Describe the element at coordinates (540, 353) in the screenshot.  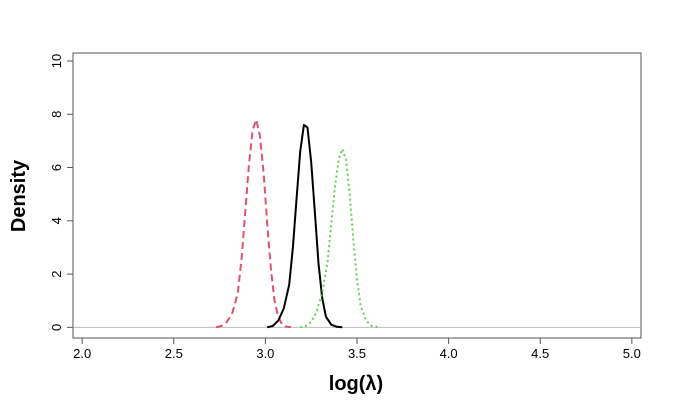
I see `x-tick-label: 4.5` at that location.